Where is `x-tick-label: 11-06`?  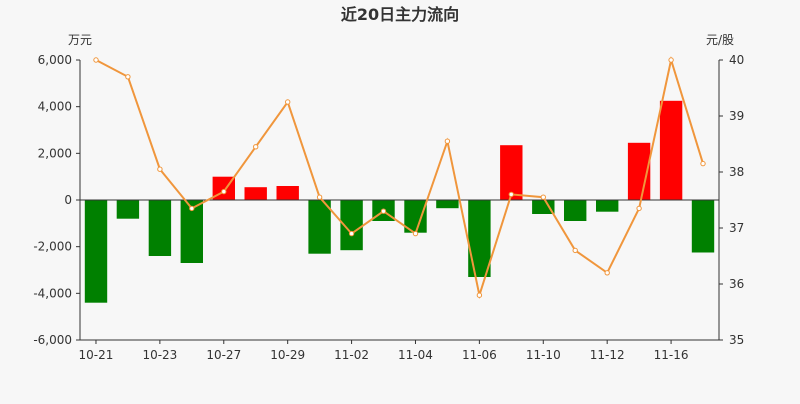 x-tick-label: 11-06 is located at coordinates (479, 355).